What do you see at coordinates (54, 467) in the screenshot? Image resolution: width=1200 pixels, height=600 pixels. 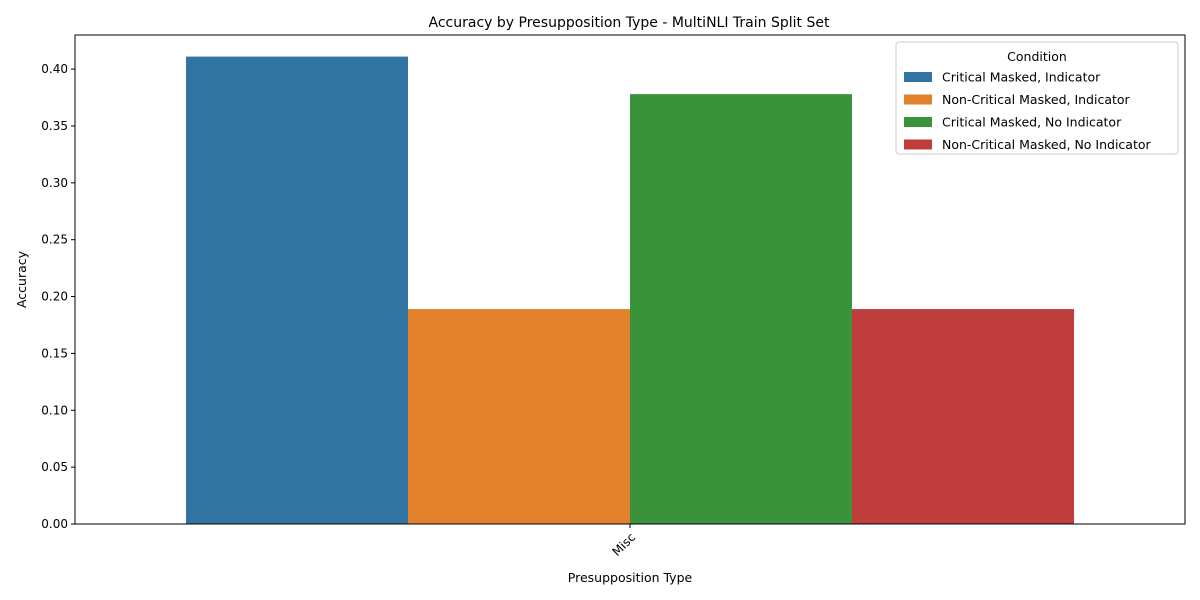 I see `y-tick-label: 0.05` at bounding box center [54, 467].